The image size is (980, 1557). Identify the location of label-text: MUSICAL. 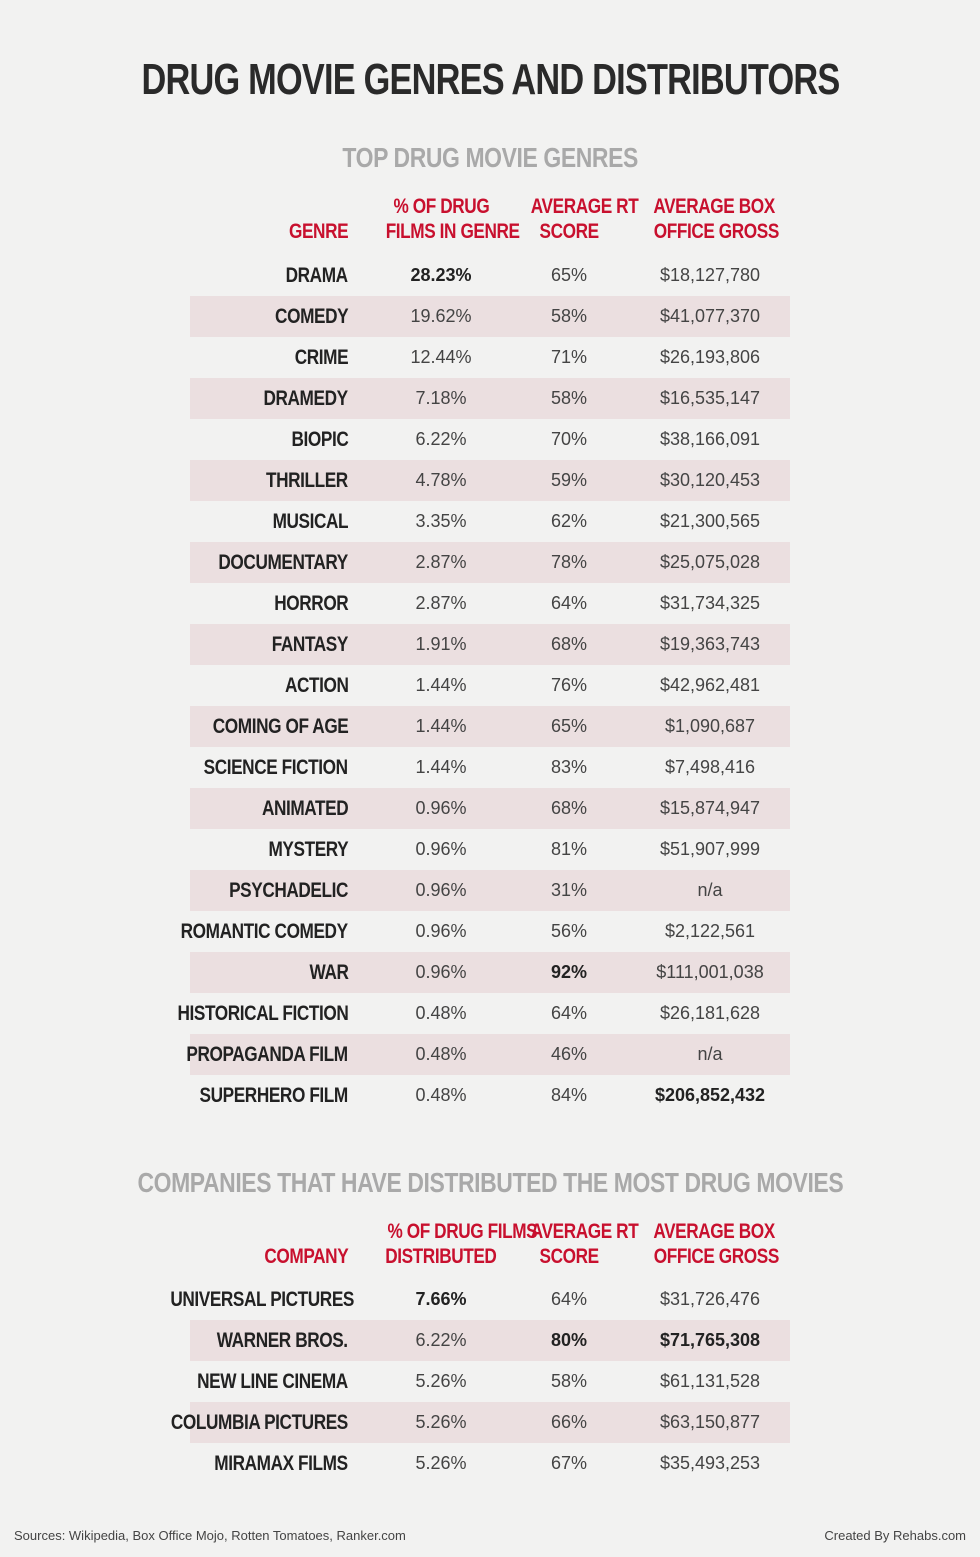
(310, 521).